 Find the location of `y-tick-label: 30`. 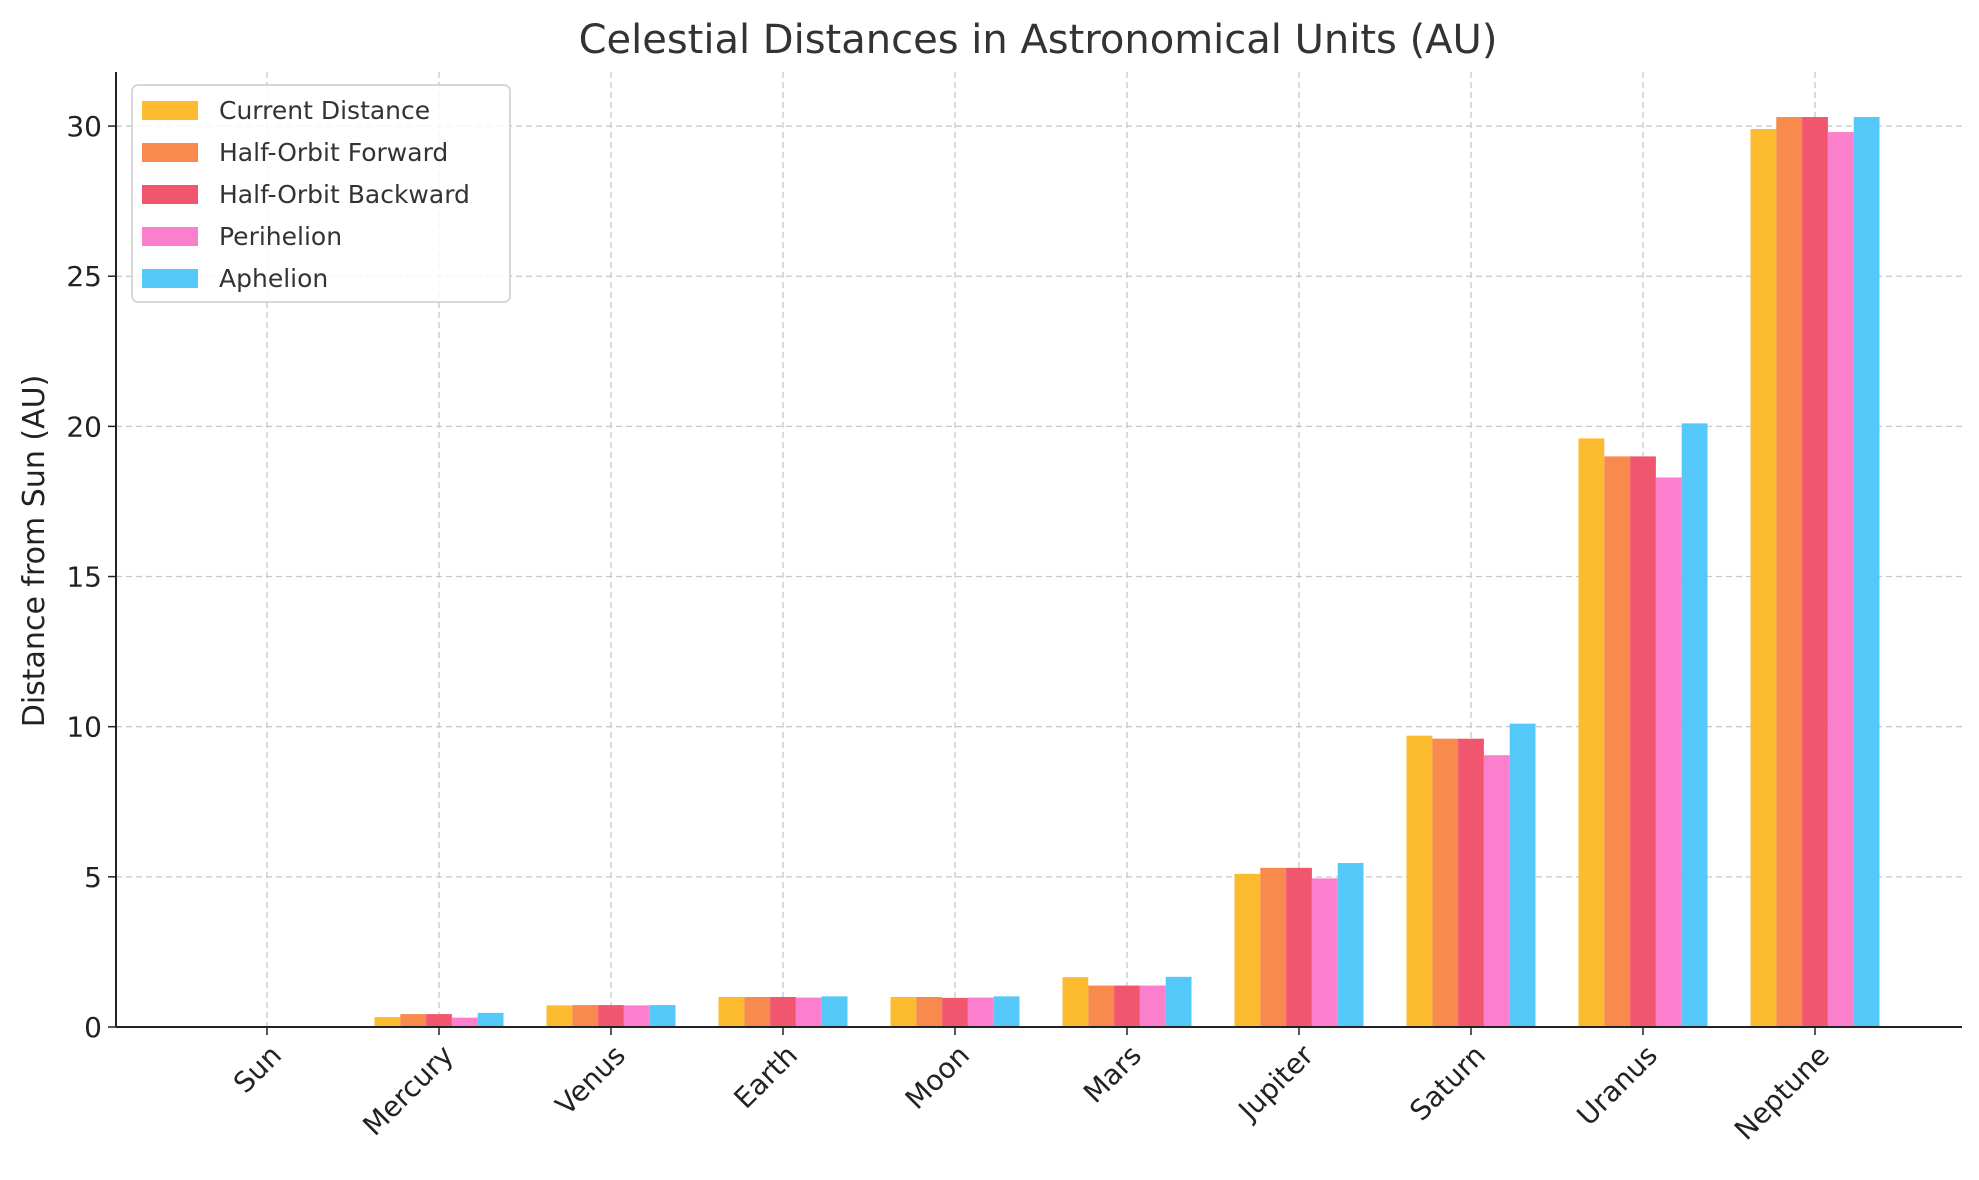

y-tick-label: 30 is located at coordinates (84, 126).